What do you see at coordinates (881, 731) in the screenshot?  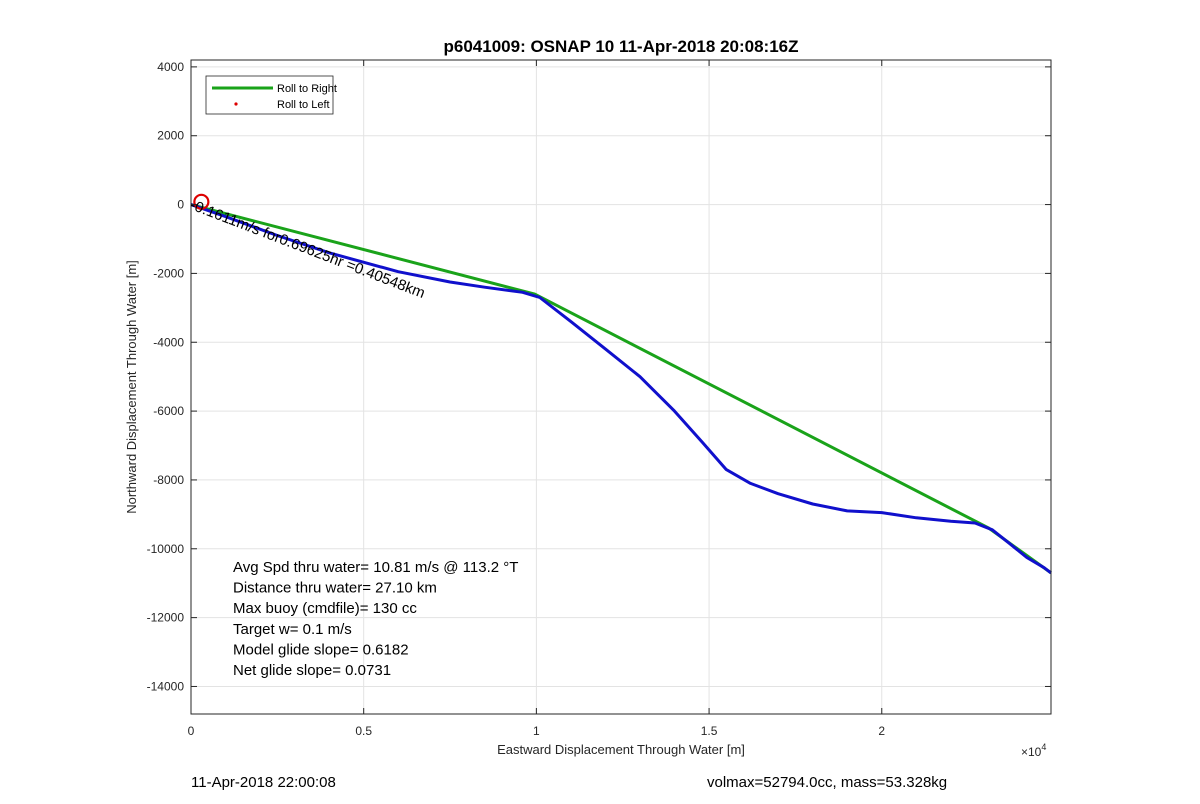 I see `x-tick-label: 2` at bounding box center [881, 731].